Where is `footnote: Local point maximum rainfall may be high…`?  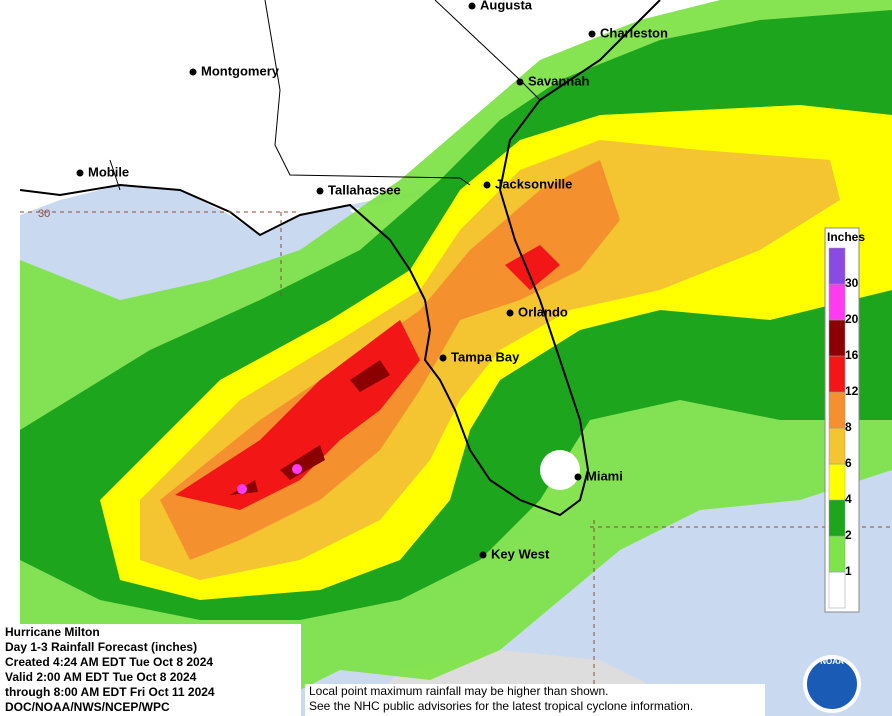
footnote: Local point maximum rainfall may be high… is located at coordinates (501, 698).